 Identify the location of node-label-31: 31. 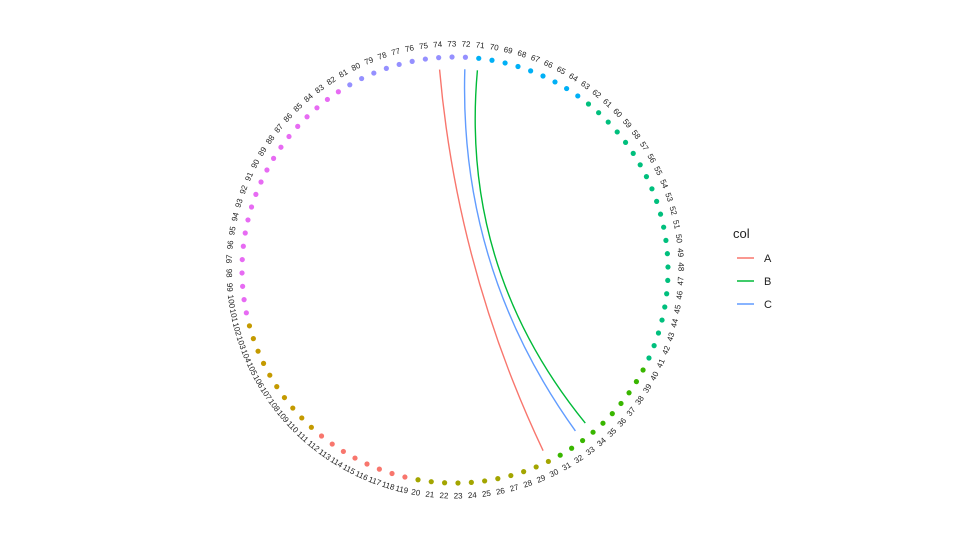
(567, 466).